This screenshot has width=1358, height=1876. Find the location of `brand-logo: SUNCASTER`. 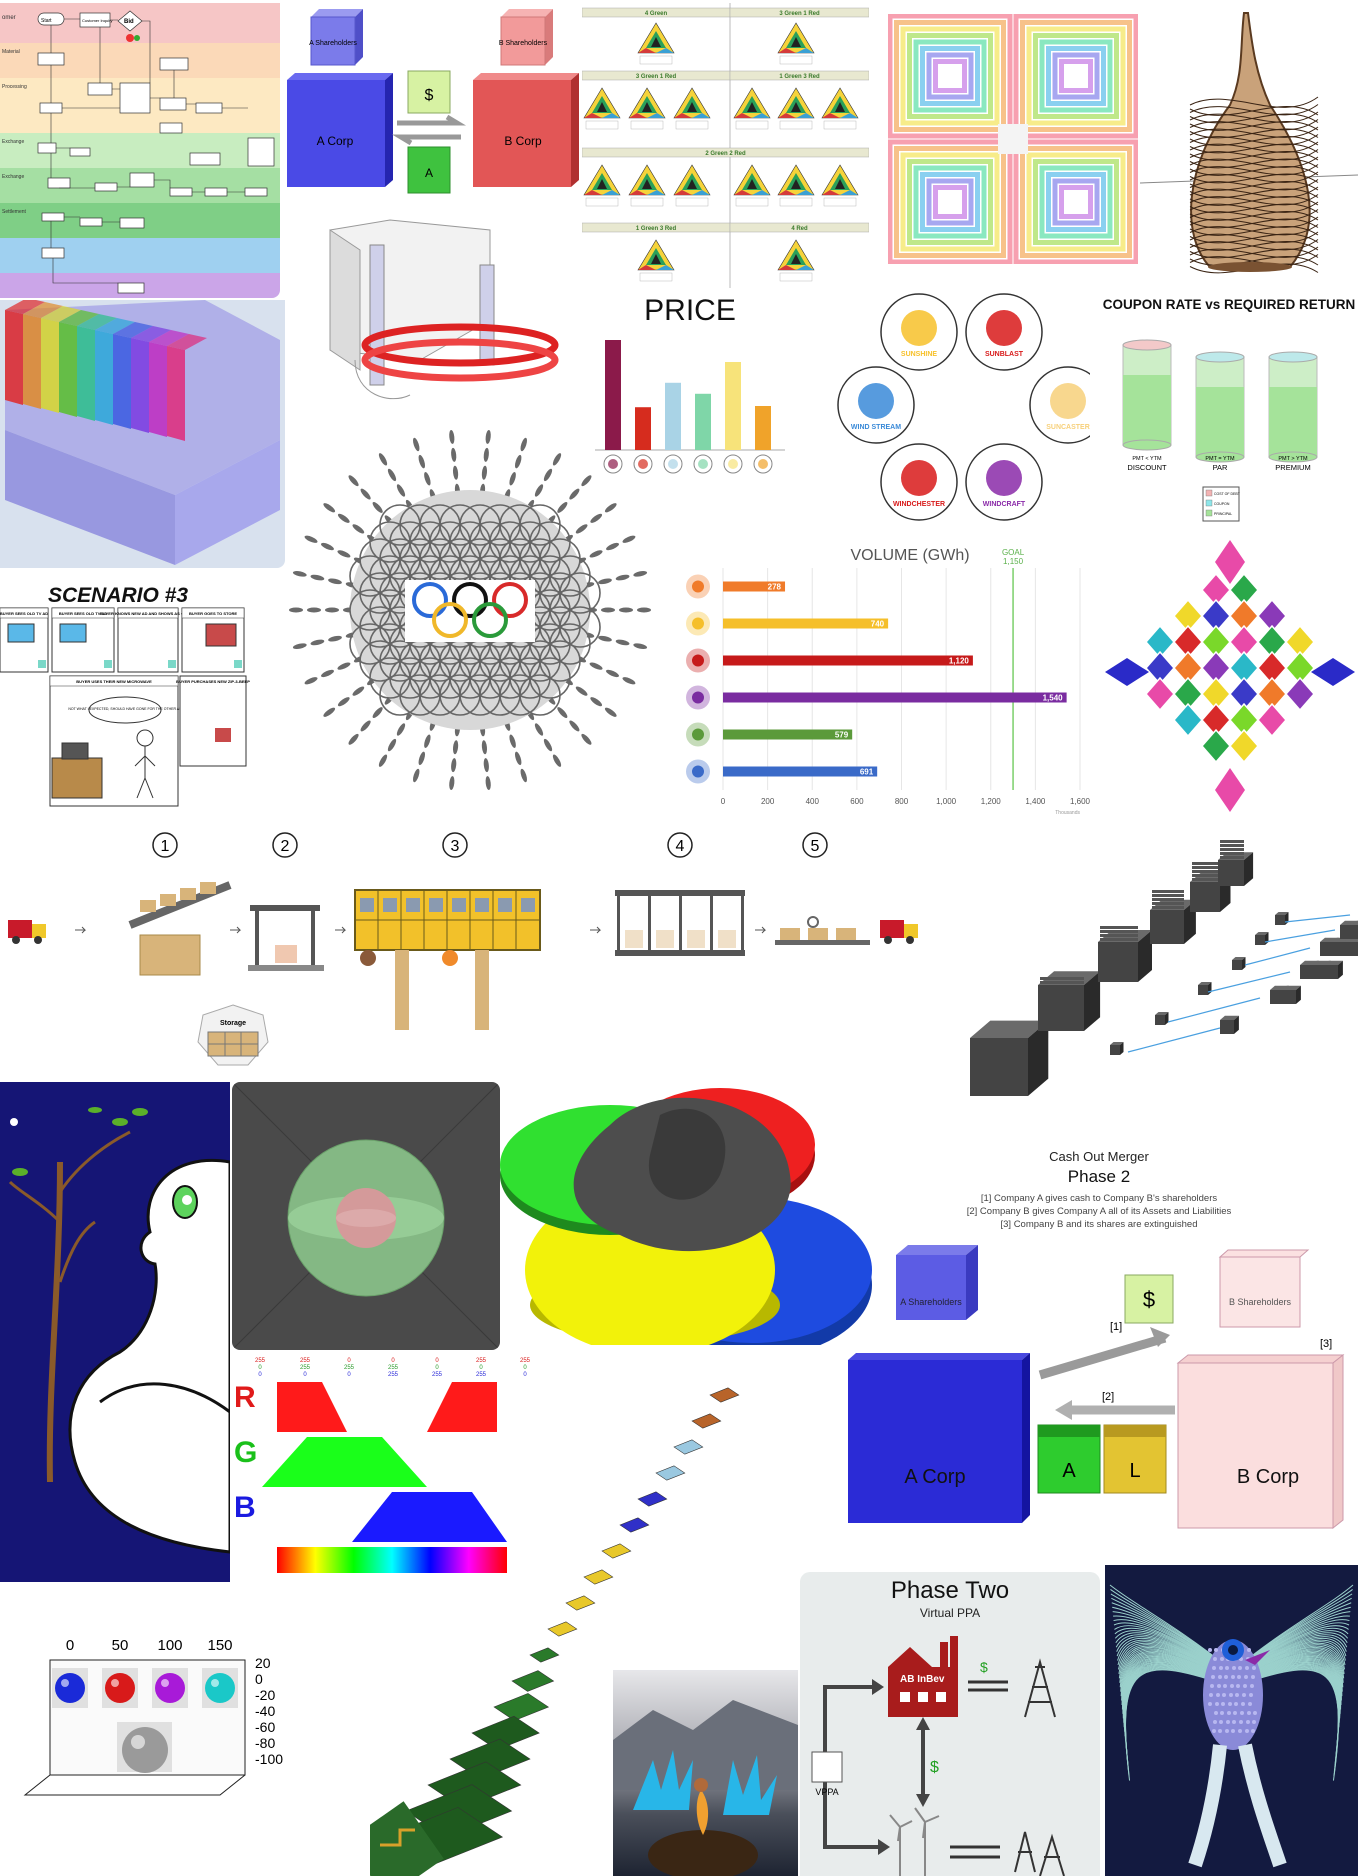

brand-logo: SUNCASTER is located at coordinates (1059, 405).